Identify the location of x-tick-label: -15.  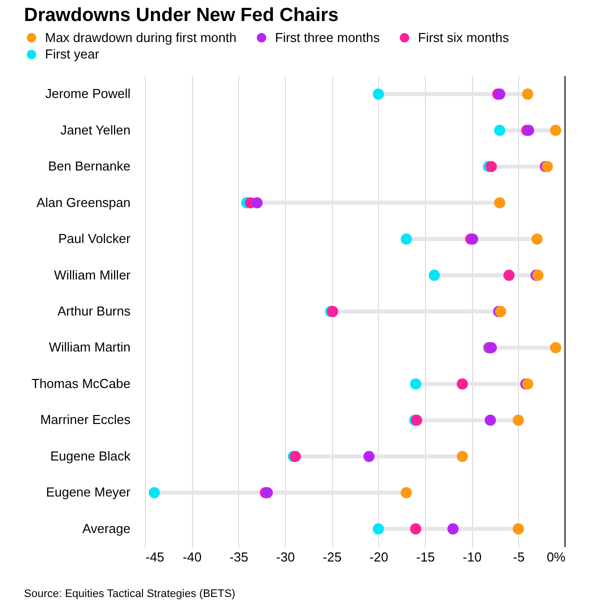
(425, 557).